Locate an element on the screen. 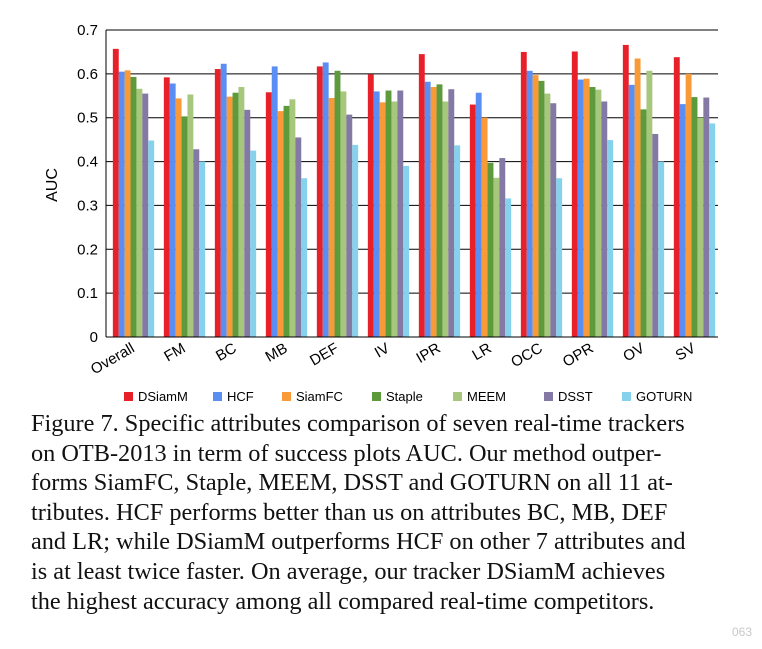  y-tick-label: 0.3 is located at coordinates (87, 205).